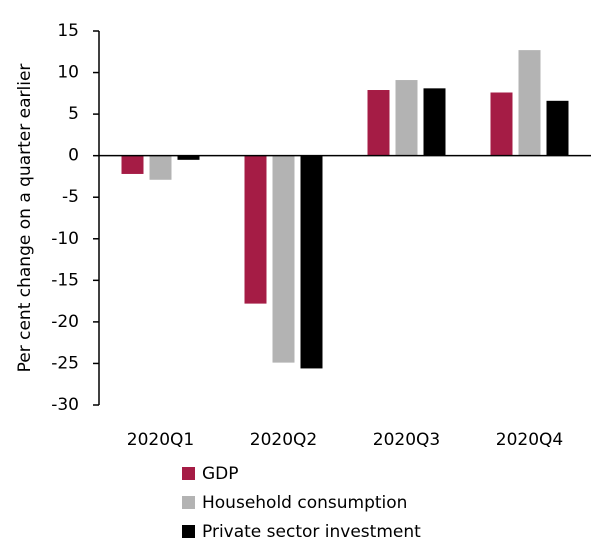  What do you see at coordinates (529, 440) in the screenshot?
I see `x-tick-label: 2020Q4` at bounding box center [529, 440].